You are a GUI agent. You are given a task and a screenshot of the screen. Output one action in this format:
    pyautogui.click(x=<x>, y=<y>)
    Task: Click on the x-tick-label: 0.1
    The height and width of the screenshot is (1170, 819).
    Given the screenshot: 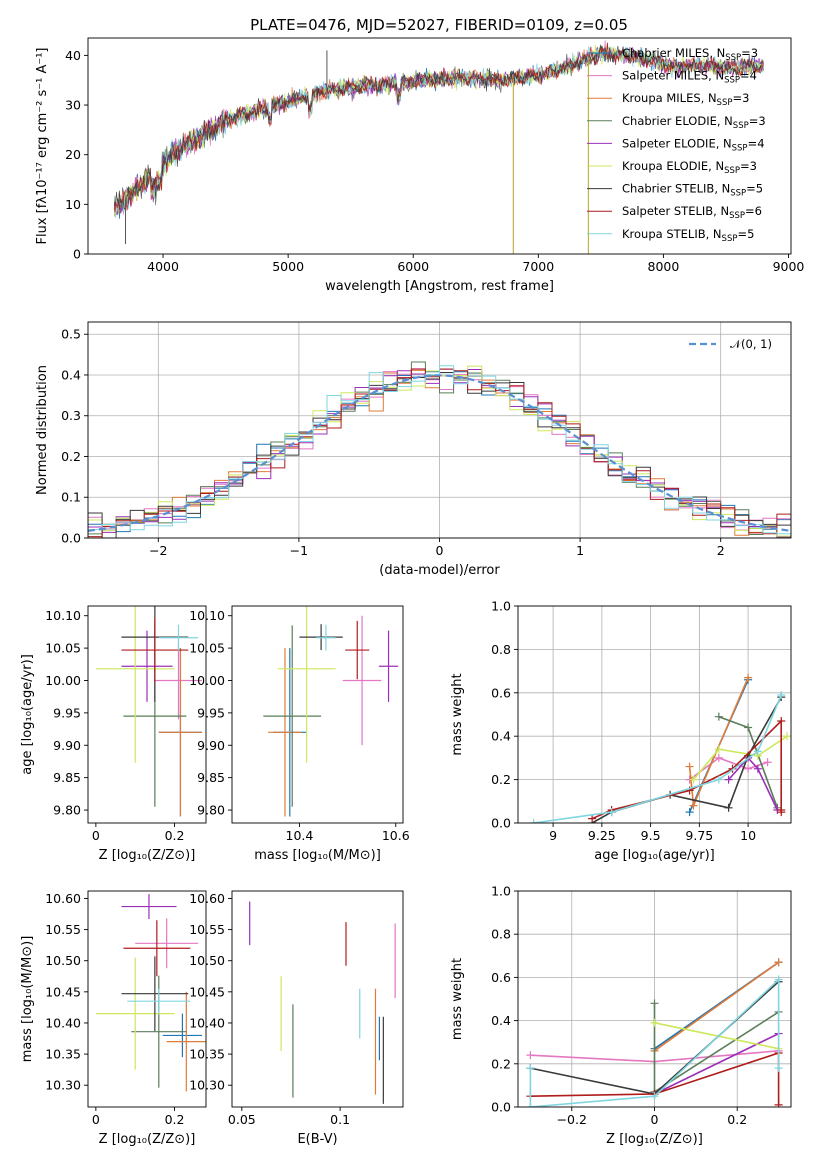 What is the action you would take?
    pyautogui.click(x=340, y=1119)
    